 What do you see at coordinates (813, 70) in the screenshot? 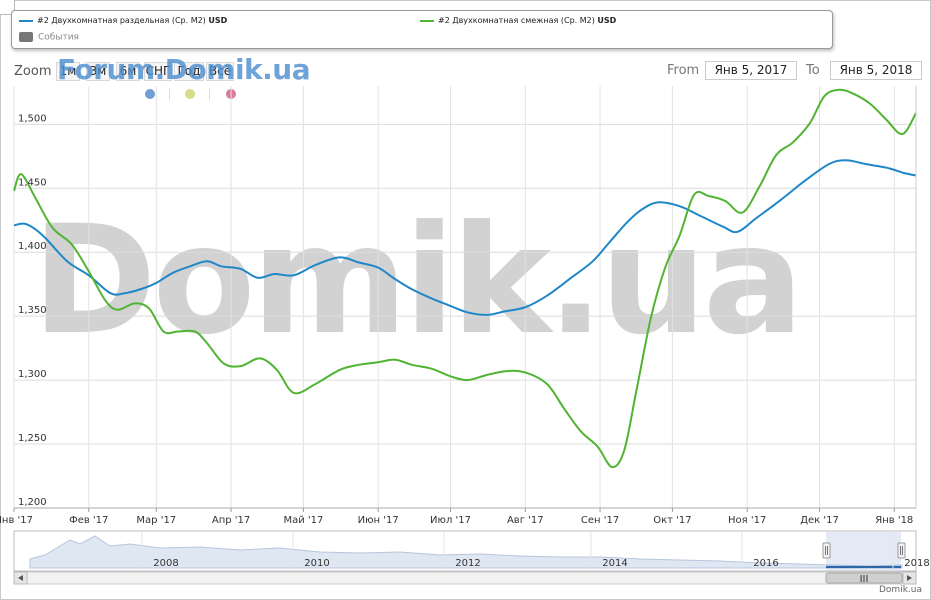
I see `range-to-label: To` at bounding box center [813, 70].